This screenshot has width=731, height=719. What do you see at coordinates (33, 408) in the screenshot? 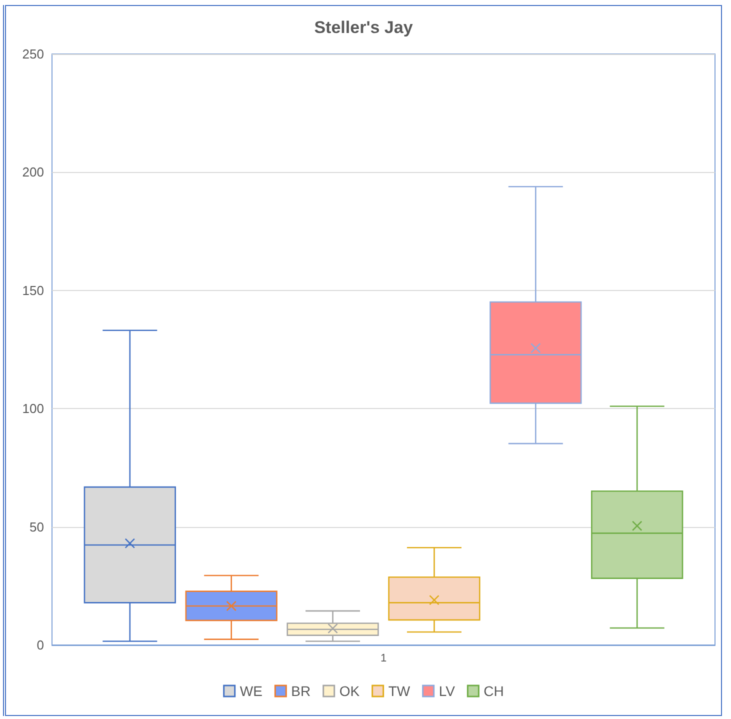
I see `y-tick-label: 100` at bounding box center [33, 408].